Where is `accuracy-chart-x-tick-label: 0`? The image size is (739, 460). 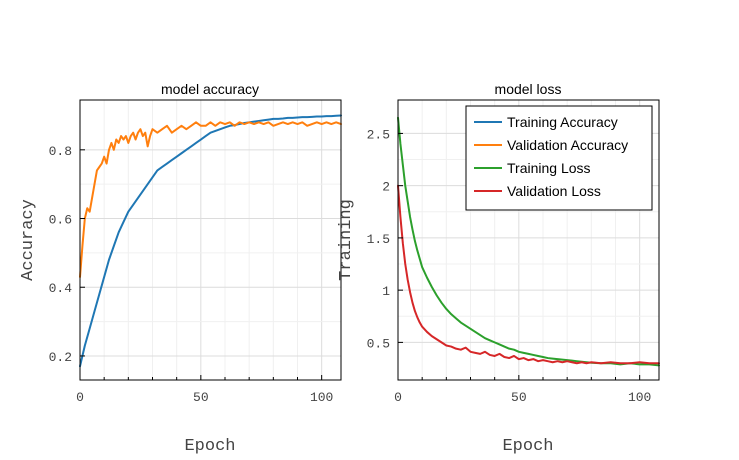 accuracy-chart-x-tick-label: 0 is located at coordinates (80, 397).